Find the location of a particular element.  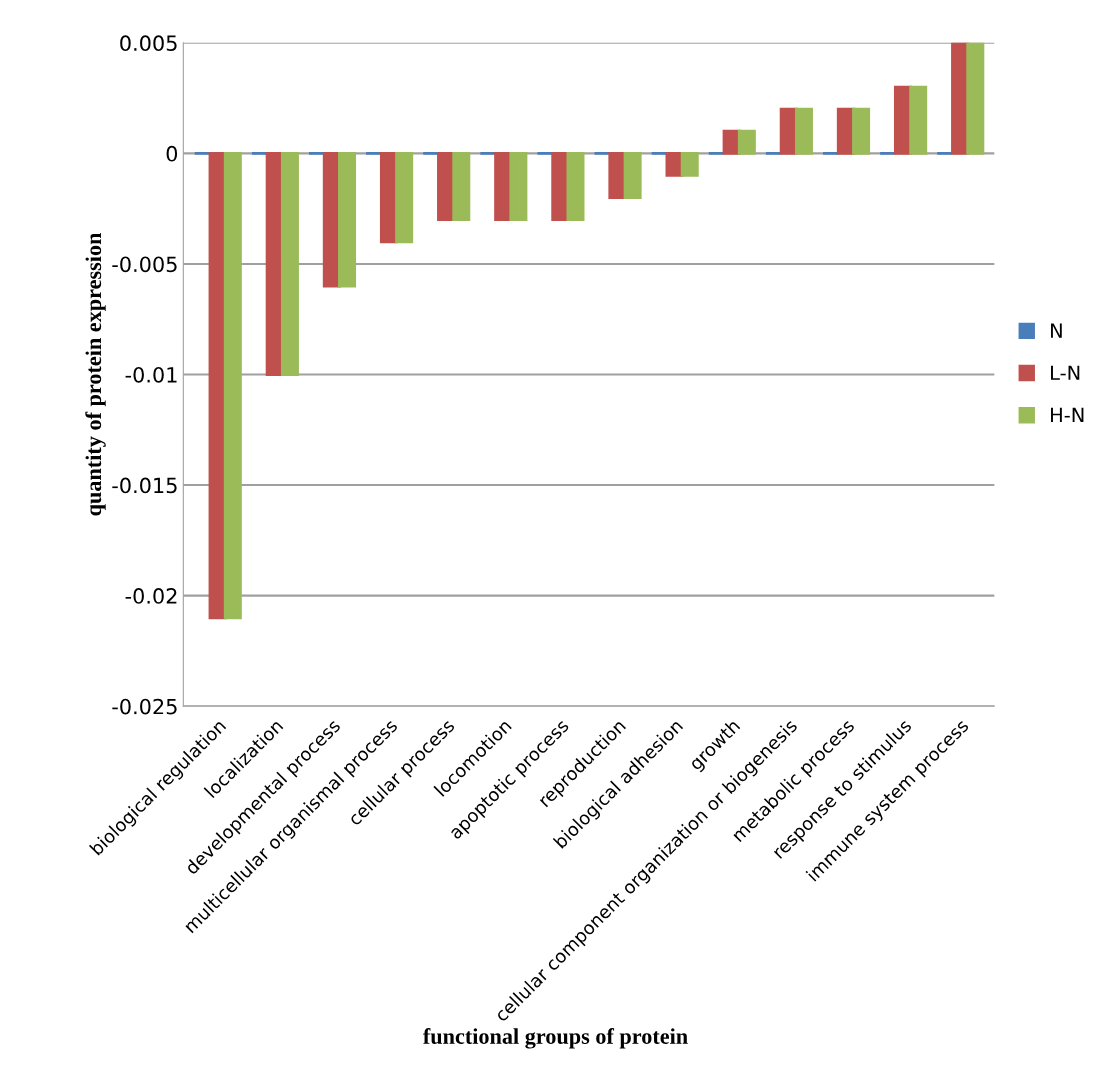

y-tick-label: 0 is located at coordinates (172, 153).